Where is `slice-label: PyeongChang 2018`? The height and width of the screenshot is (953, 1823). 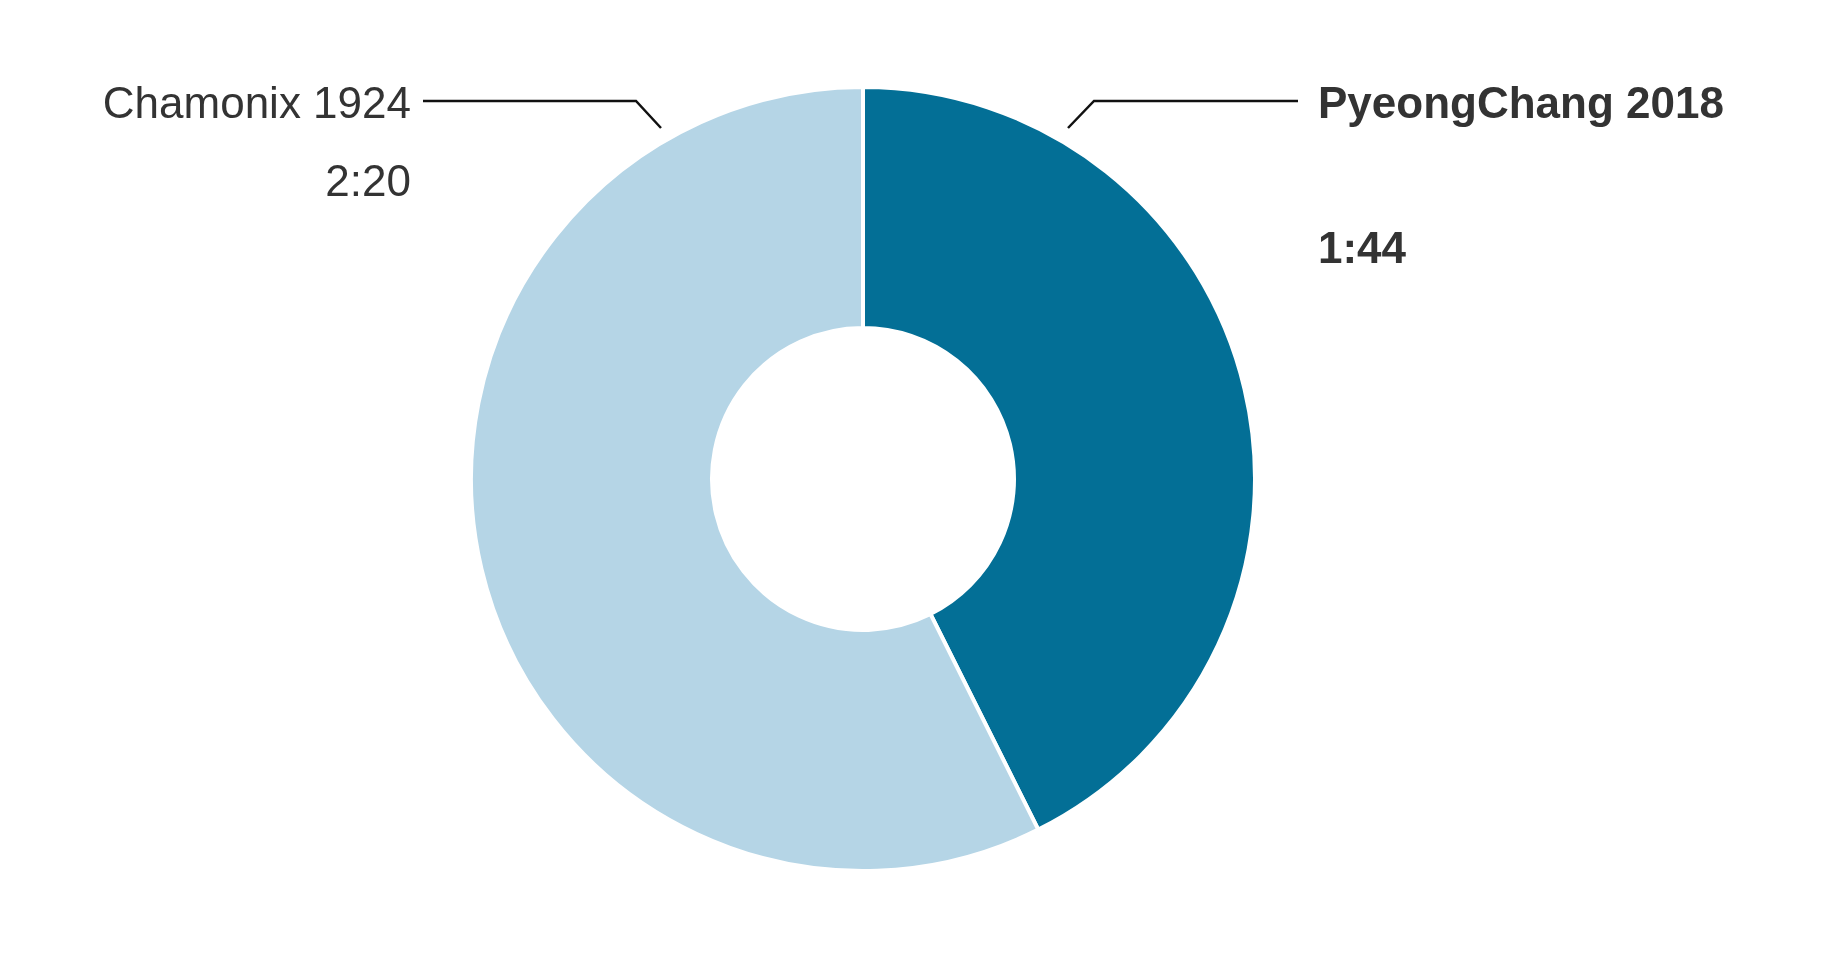 slice-label: PyeongChang 2018 is located at coordinates (1521, 103).